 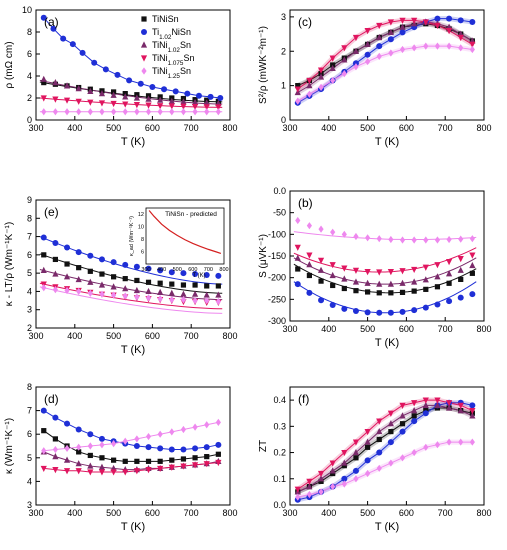 What do you see at coordinates (160, 45) in the screenshot?
I see `legend-label-2-part: TiNi` at bounding box center [160, 45].